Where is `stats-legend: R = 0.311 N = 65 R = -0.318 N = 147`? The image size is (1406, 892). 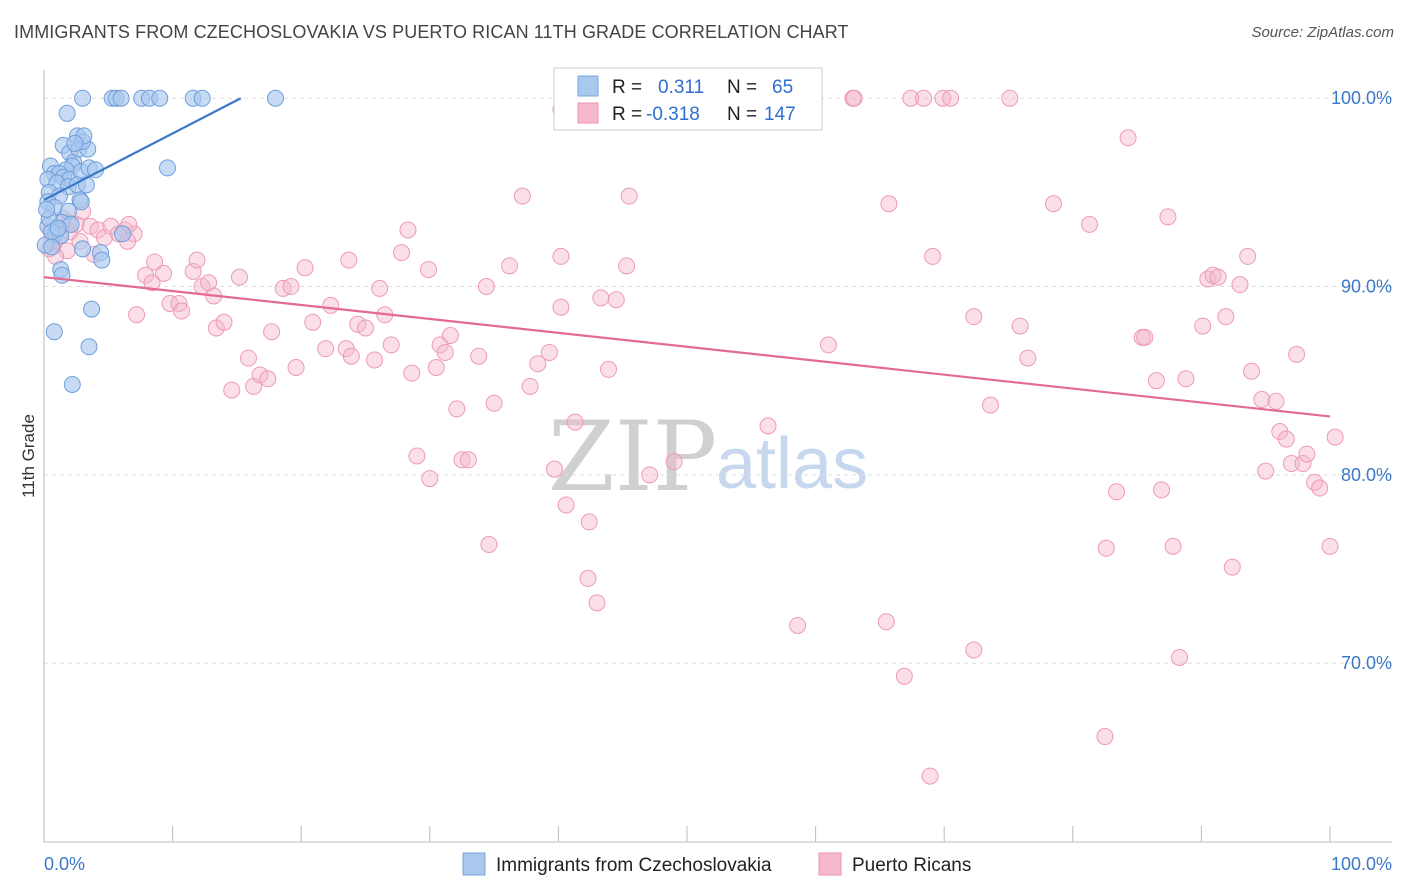 stats-legend: R = 0.311 N = 65 R = -0.318 N = 147 is located at coordinates (688, 99).